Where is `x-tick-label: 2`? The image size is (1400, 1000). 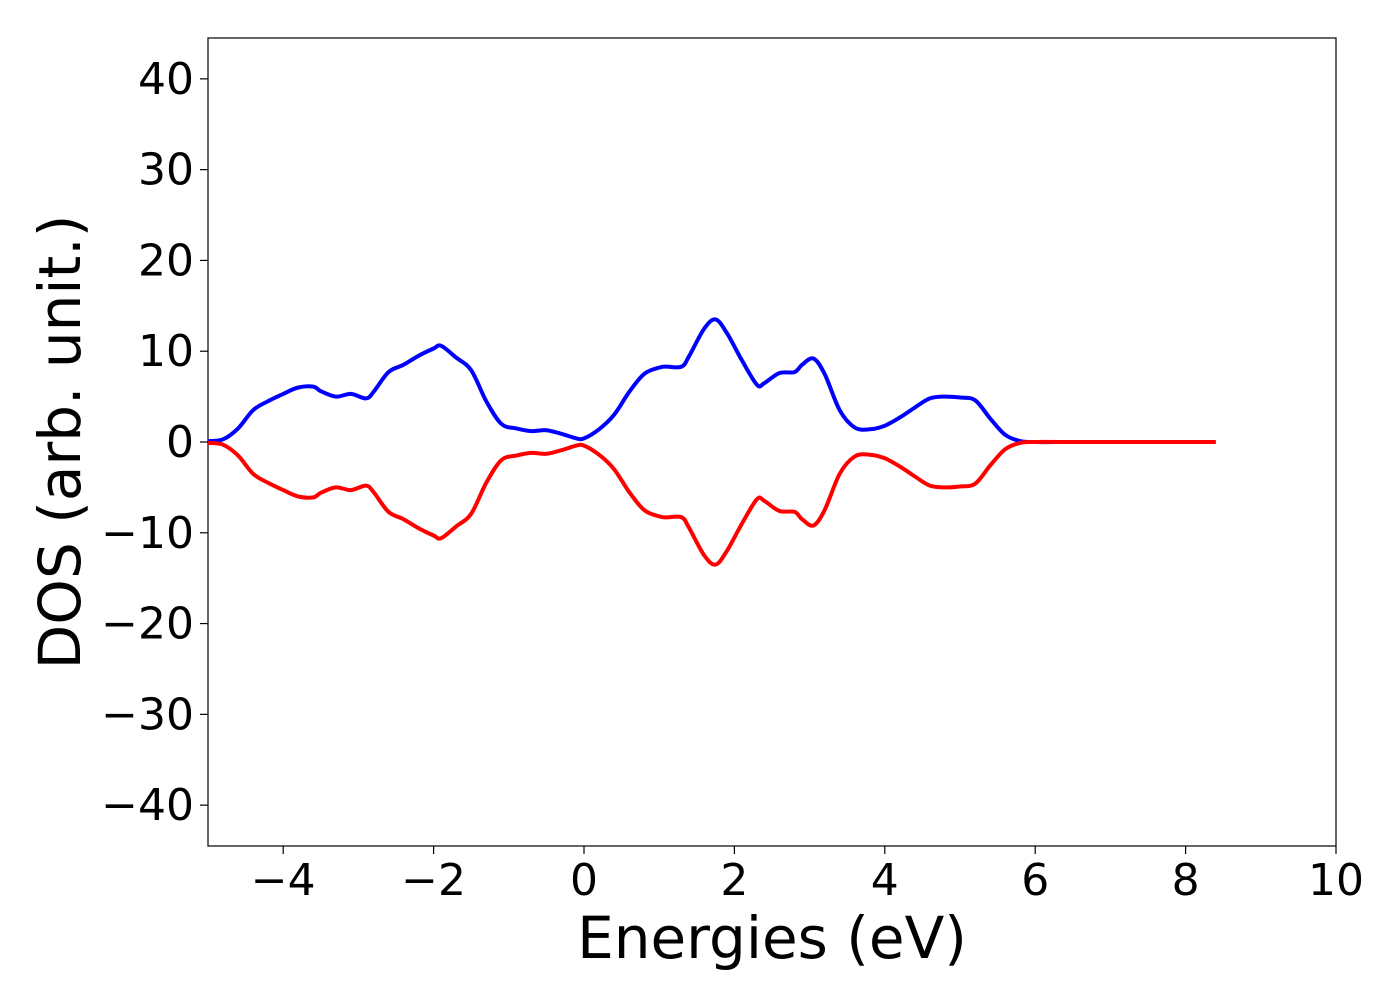
x-tick-label: 2 is located at coordinates (734, 880).